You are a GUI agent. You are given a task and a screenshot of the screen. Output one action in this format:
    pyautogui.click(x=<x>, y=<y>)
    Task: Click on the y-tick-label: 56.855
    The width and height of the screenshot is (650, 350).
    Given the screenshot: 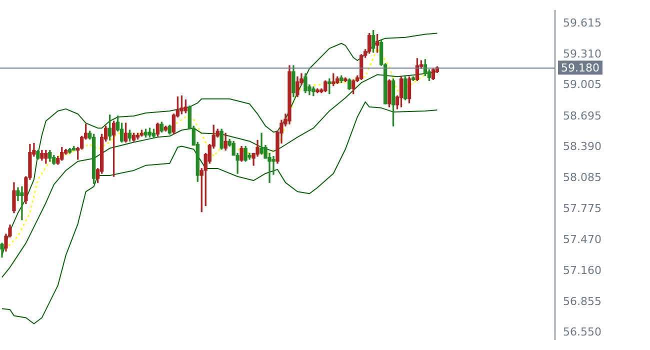 What is the action you would take?
    pyautogui.click(x=582, y=301)
    